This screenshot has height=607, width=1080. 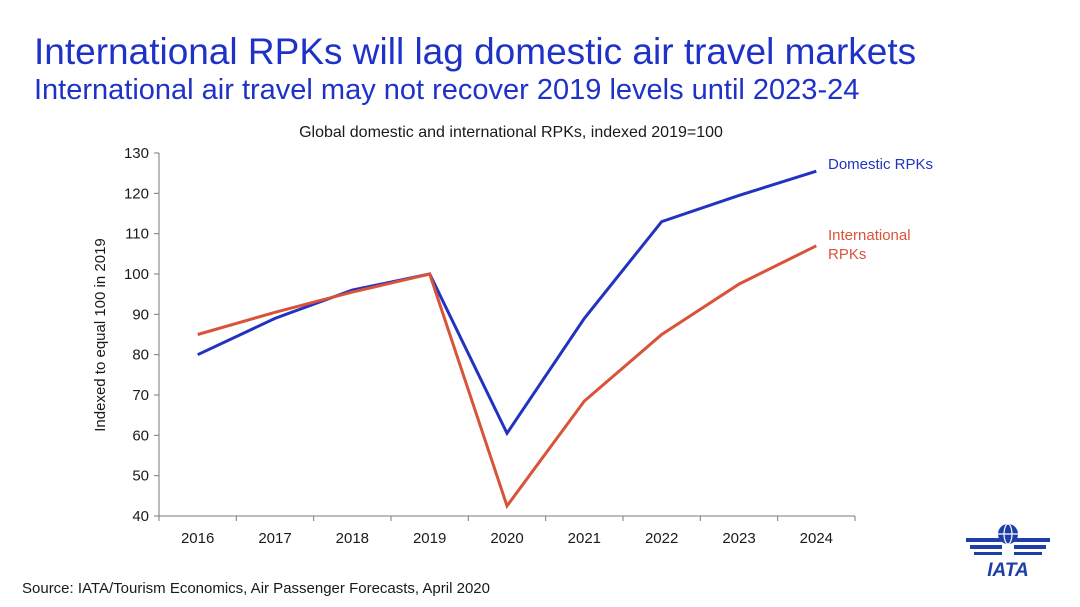 I want to click on iata-logo-text: IATA, so click(x=1008, y=570).